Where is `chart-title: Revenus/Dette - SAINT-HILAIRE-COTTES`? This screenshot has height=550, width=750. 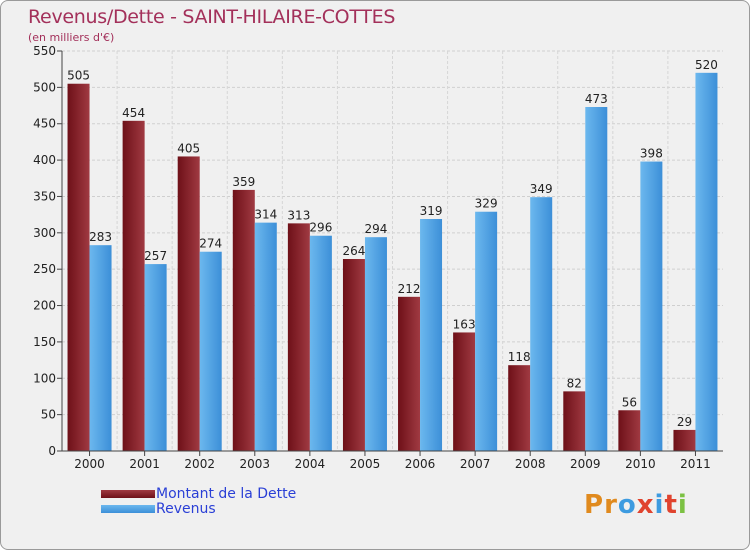 chart-title: Revenus/Dette - SAINT-HILAIRE-COTTES is located at coordinates (212, 17).